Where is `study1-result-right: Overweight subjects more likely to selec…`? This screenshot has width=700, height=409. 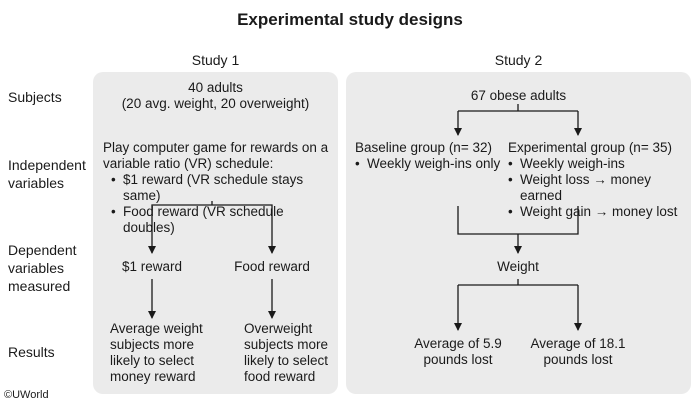 study1-result-right: Overweight subjects more likely to selec… is located at coordinates (286, 352).